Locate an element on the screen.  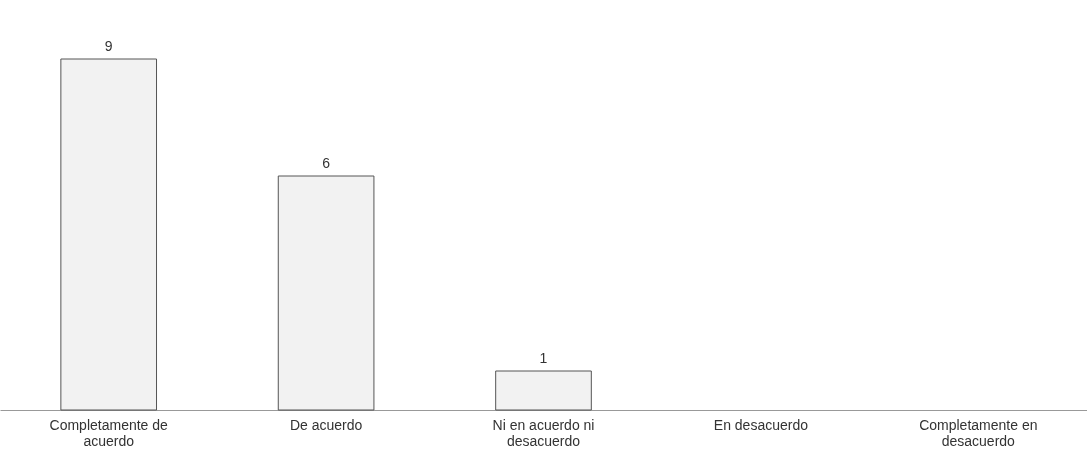
x-tick-label: Completamente de acuerdo is located at coordinates (109, 432).